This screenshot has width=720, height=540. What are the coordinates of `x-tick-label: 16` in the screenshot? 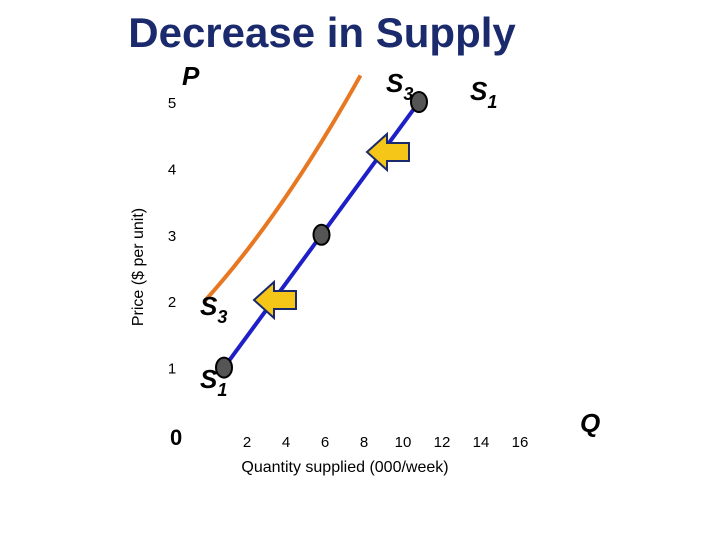 It's located at (520, 442).